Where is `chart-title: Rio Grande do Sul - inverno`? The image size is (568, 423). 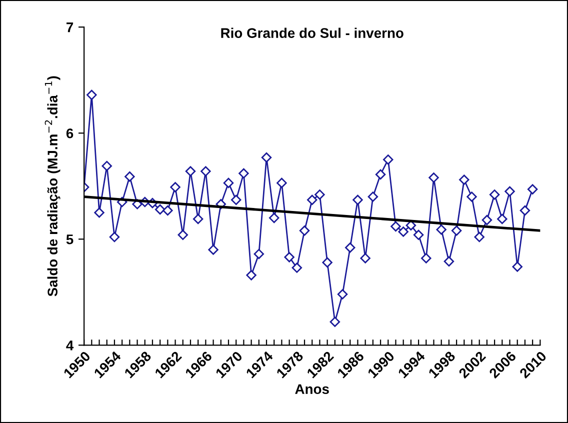 chart-title: Rio Grande do Sul - inverno is located at coordinates (312, 33).